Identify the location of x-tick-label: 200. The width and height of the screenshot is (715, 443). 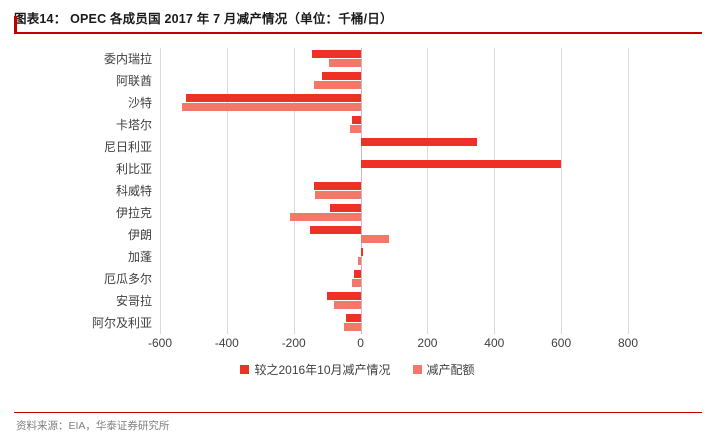
(427, 343).